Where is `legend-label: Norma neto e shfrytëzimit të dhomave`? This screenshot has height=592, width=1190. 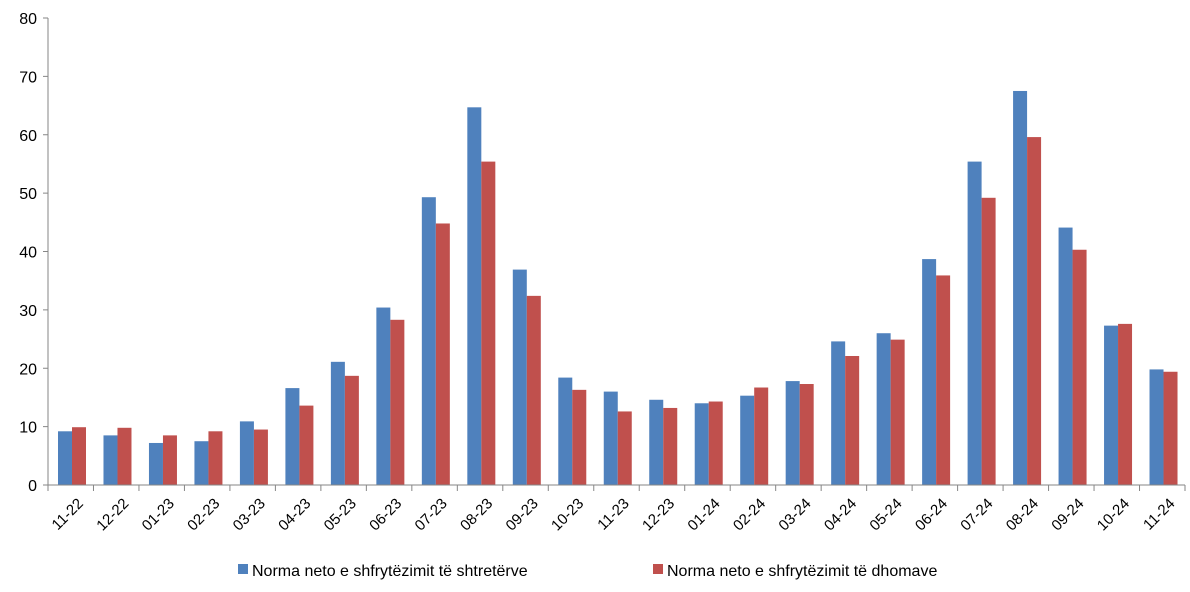
legend-label: Norma neto e shfrytëzimit të dhomave is located at coordinates (802, 571).